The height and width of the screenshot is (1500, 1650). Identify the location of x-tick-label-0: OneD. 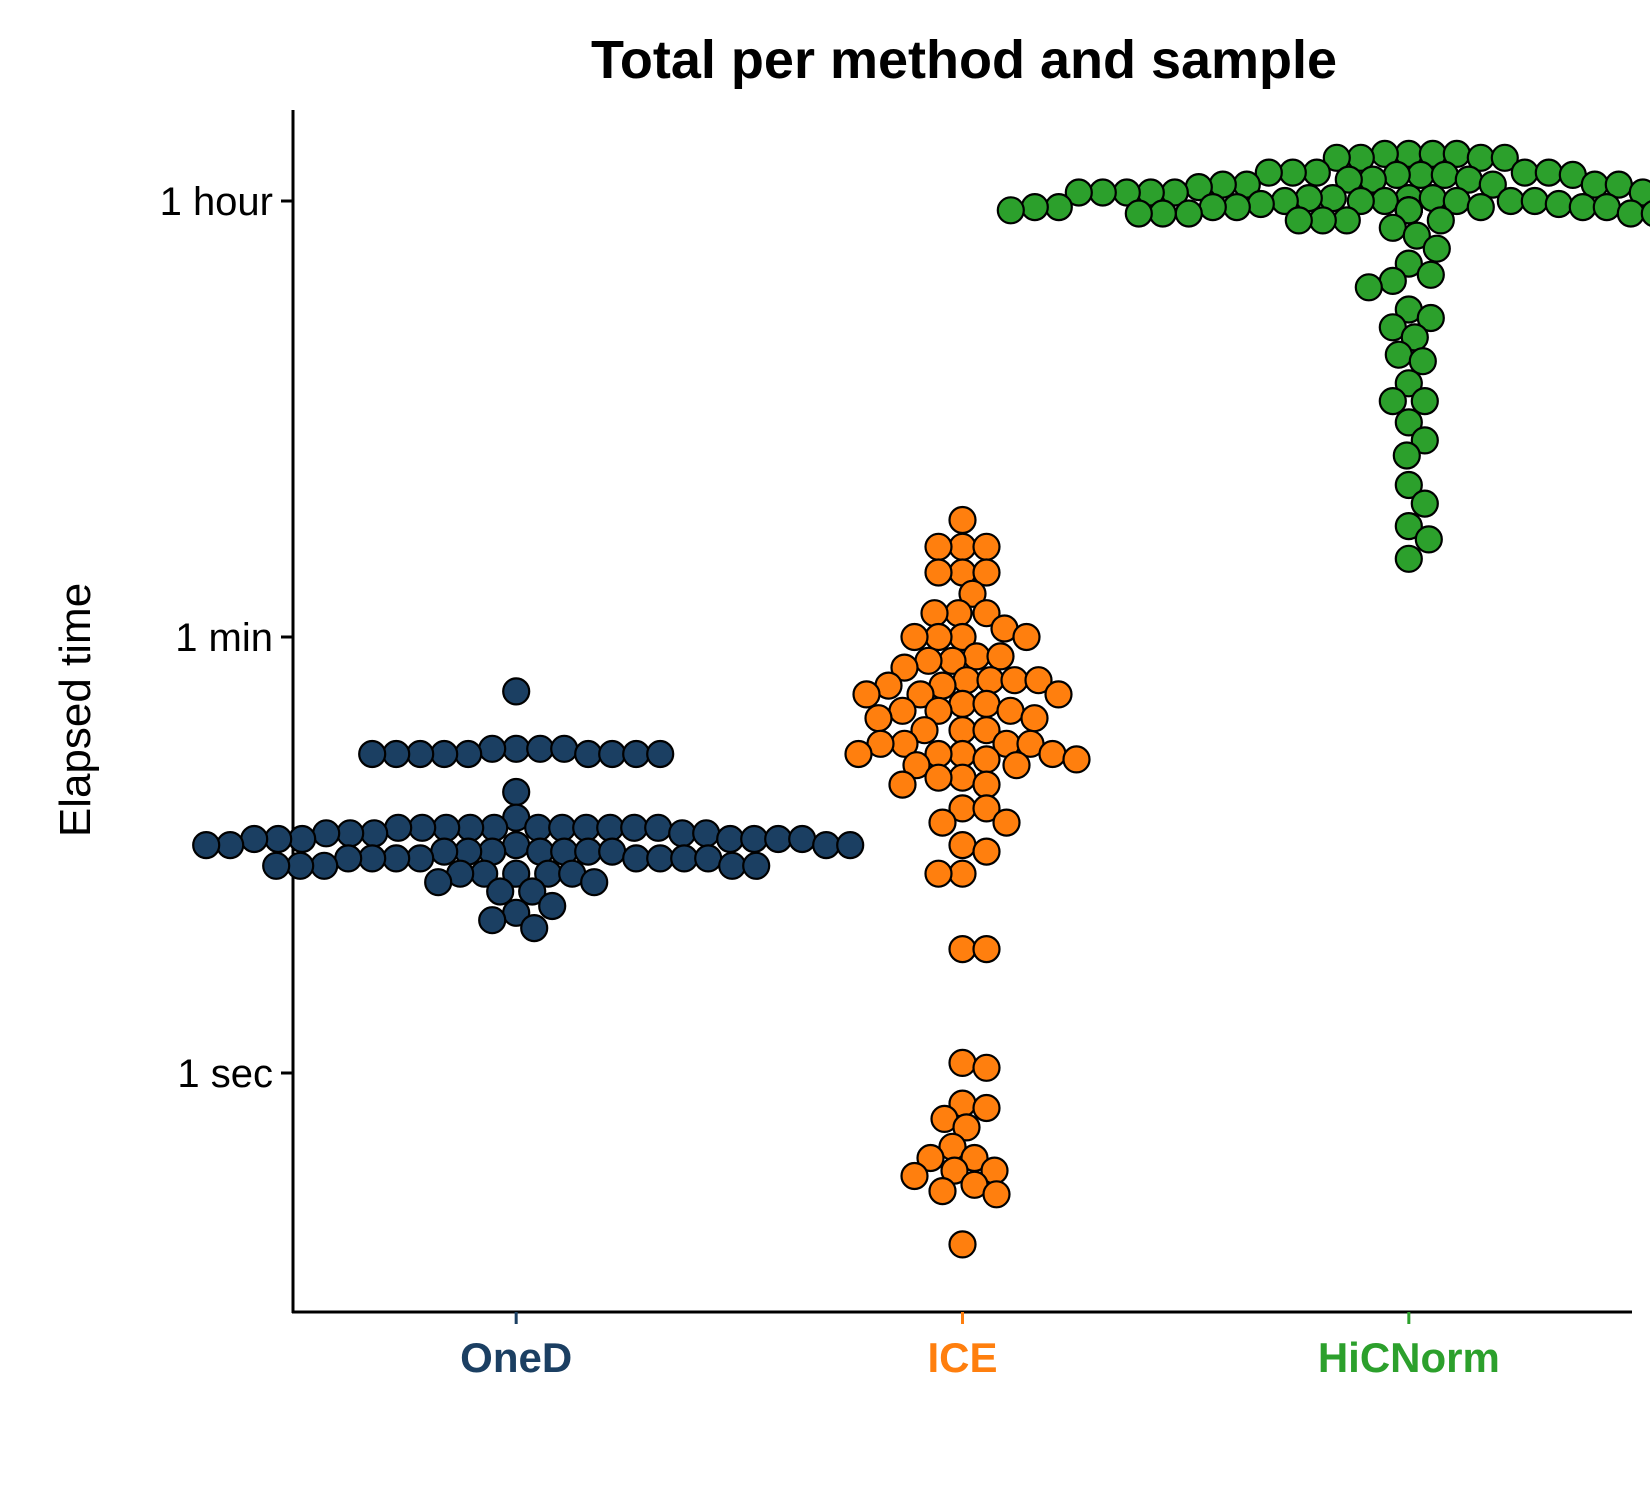
(516, 1357).